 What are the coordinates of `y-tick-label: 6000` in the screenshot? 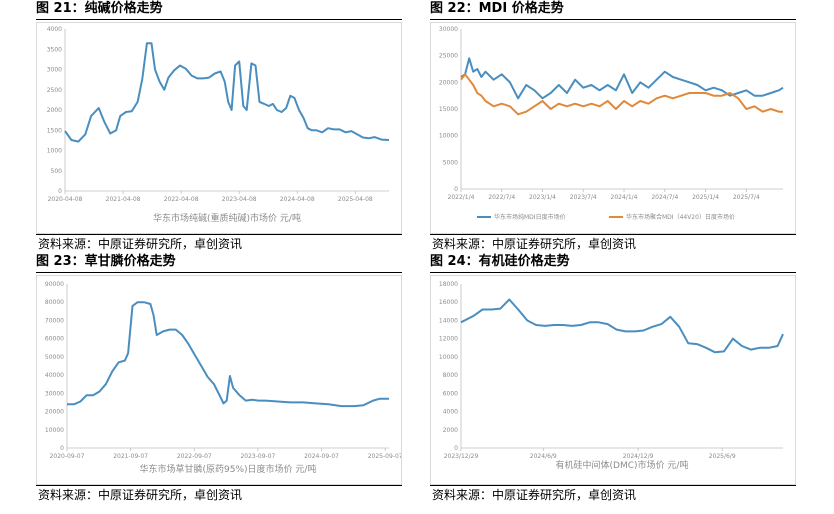 It's located at (450, 393).